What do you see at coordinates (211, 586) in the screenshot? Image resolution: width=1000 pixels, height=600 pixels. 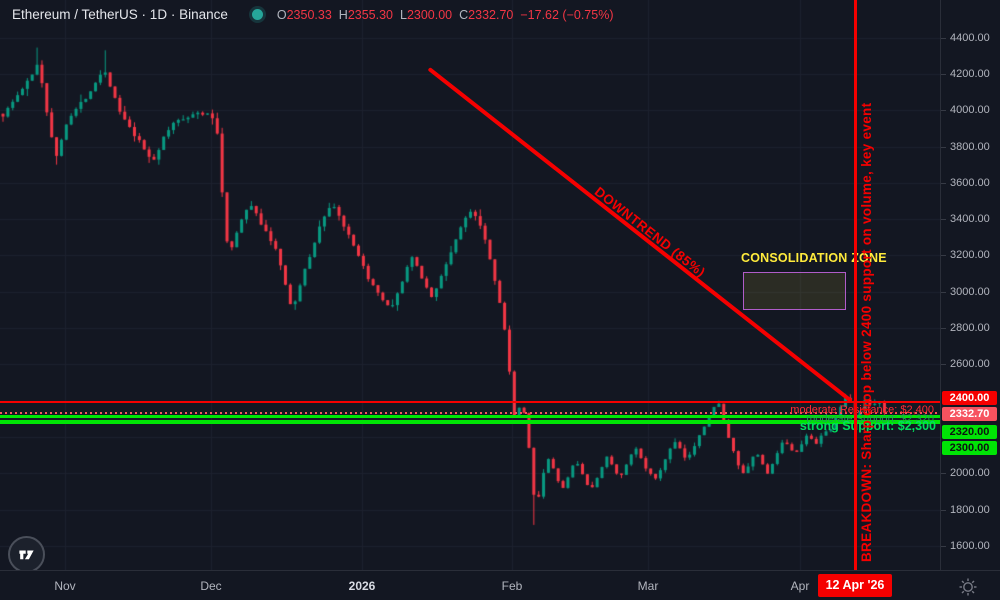 I see `x-axis-label-dec: Dec` at bounding box center [211, 586].